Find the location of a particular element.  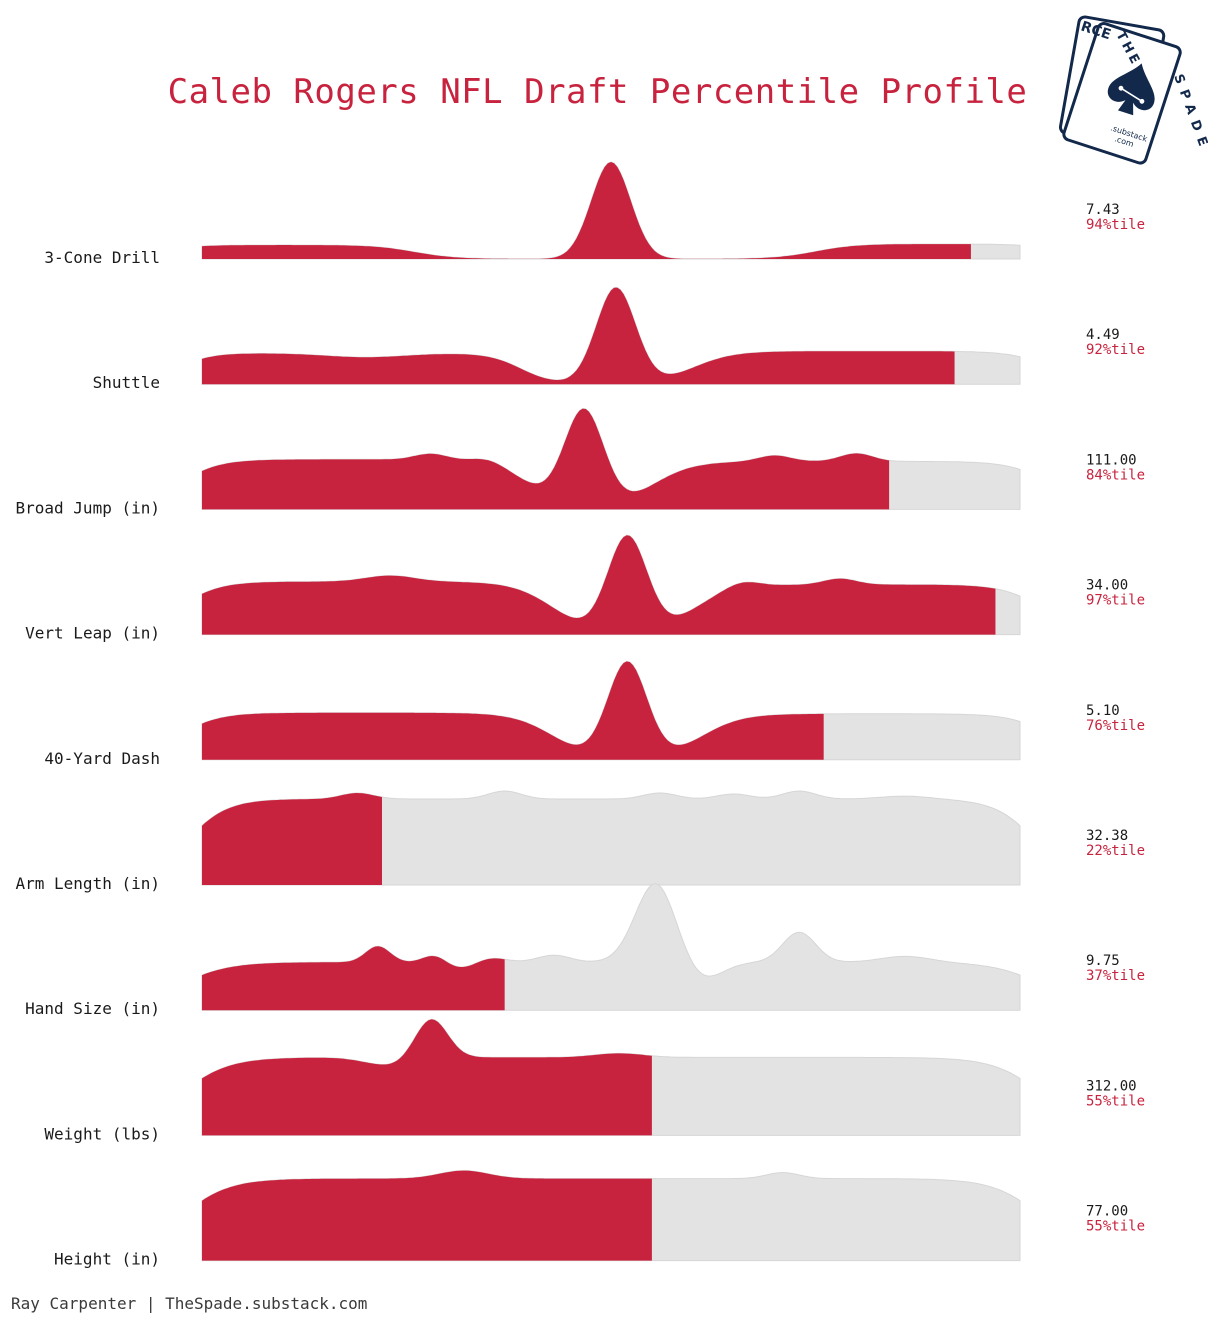

spade-icon is located at coordinates (1131, 89).